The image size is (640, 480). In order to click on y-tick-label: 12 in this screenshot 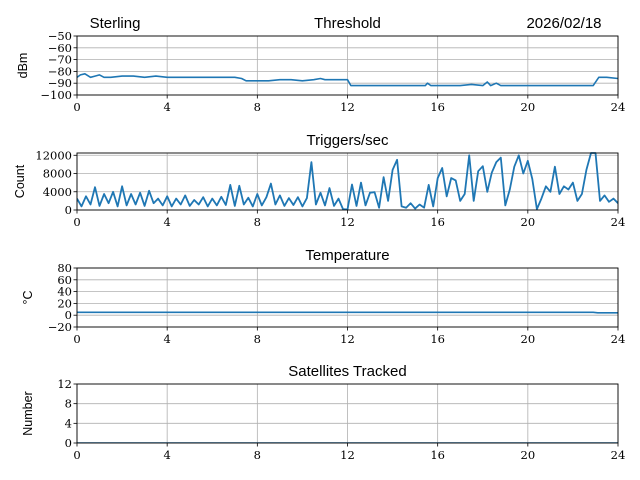, I will do `click(64, 384)`.